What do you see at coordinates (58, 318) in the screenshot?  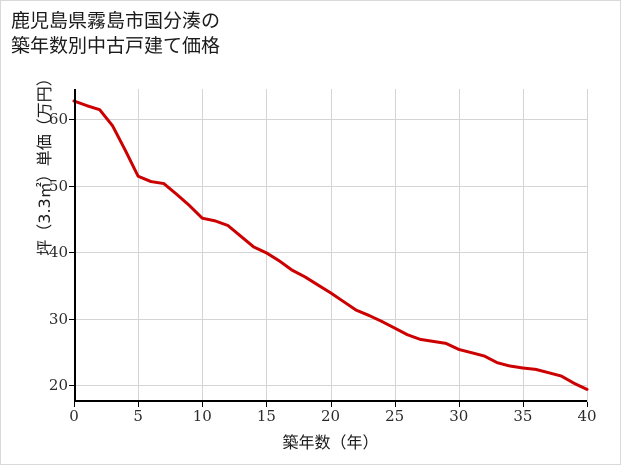 I see `y-axis-tick-label: 30` at bounding box center [58, 318].